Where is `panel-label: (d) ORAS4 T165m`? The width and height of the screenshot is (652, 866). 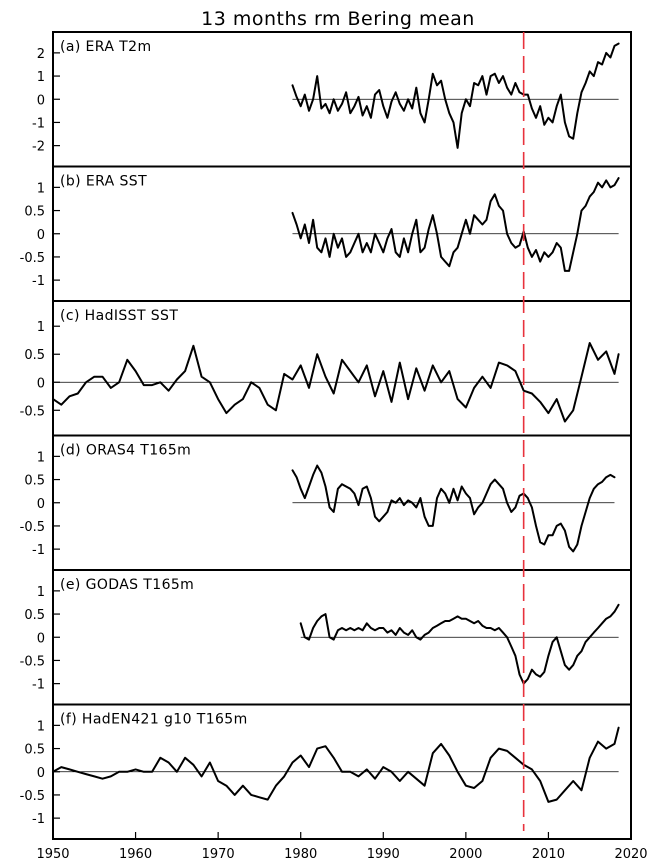 panel-label: (d) ORAS4 T165m is located at coordinates (125, 451).